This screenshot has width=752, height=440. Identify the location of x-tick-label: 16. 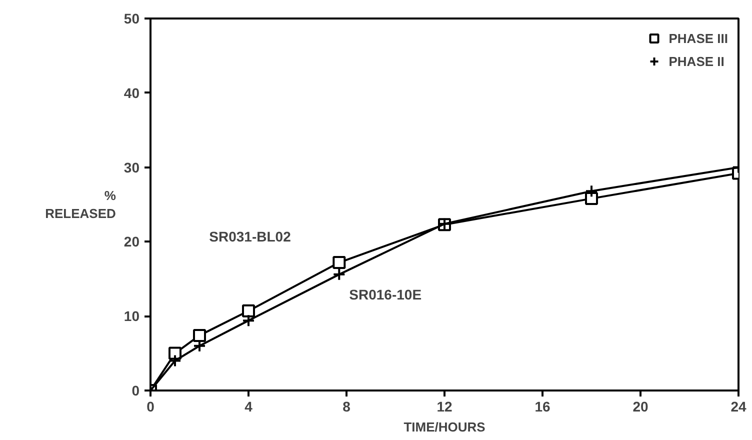
(542, 406).